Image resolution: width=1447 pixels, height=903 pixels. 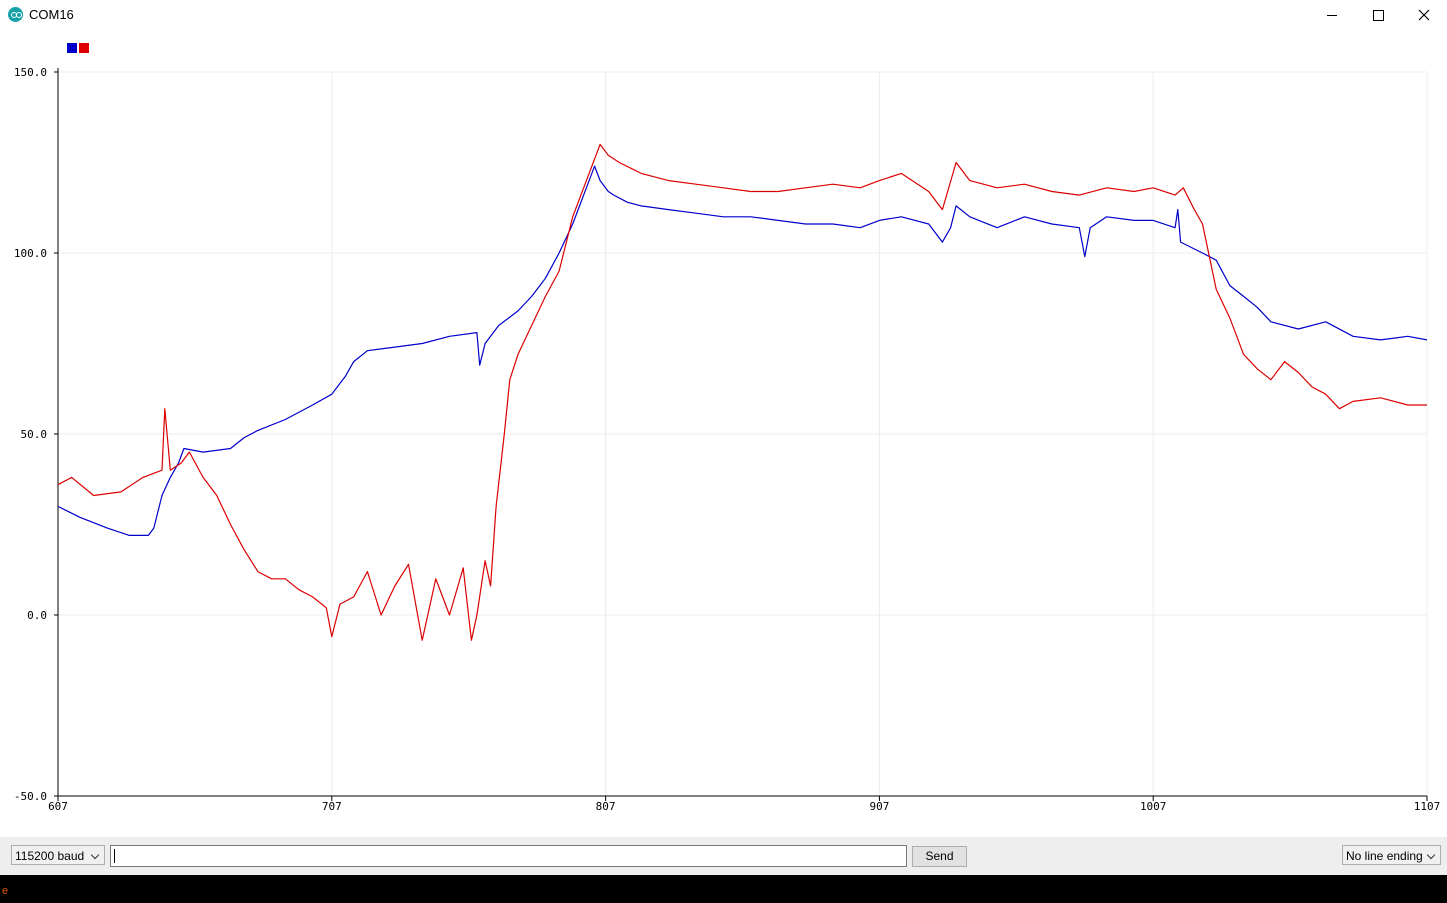 I want to click on control-bar: 115200 baud Send No line ending, so click(x=723, y=856).